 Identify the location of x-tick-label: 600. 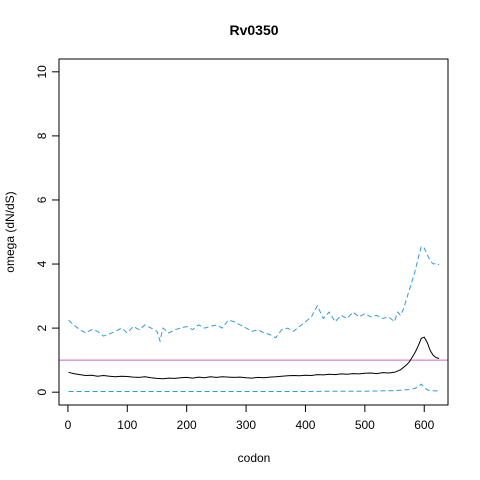
(424, 425).